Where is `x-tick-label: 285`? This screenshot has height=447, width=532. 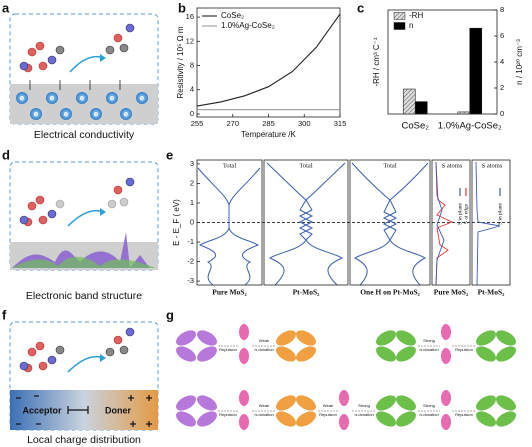
x-tick-label: 285 is located at coordinates (268, 123).